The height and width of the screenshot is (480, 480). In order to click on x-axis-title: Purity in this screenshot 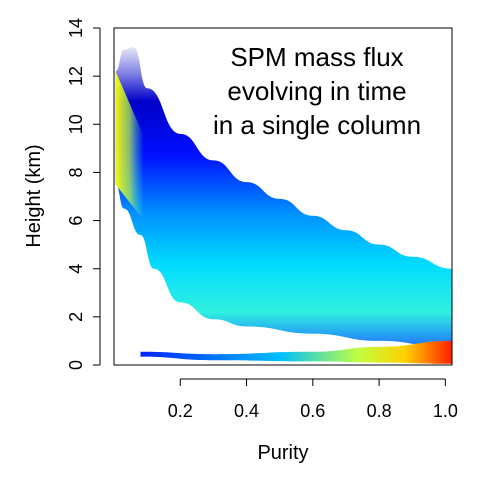, I will do `click(282, 453)`.